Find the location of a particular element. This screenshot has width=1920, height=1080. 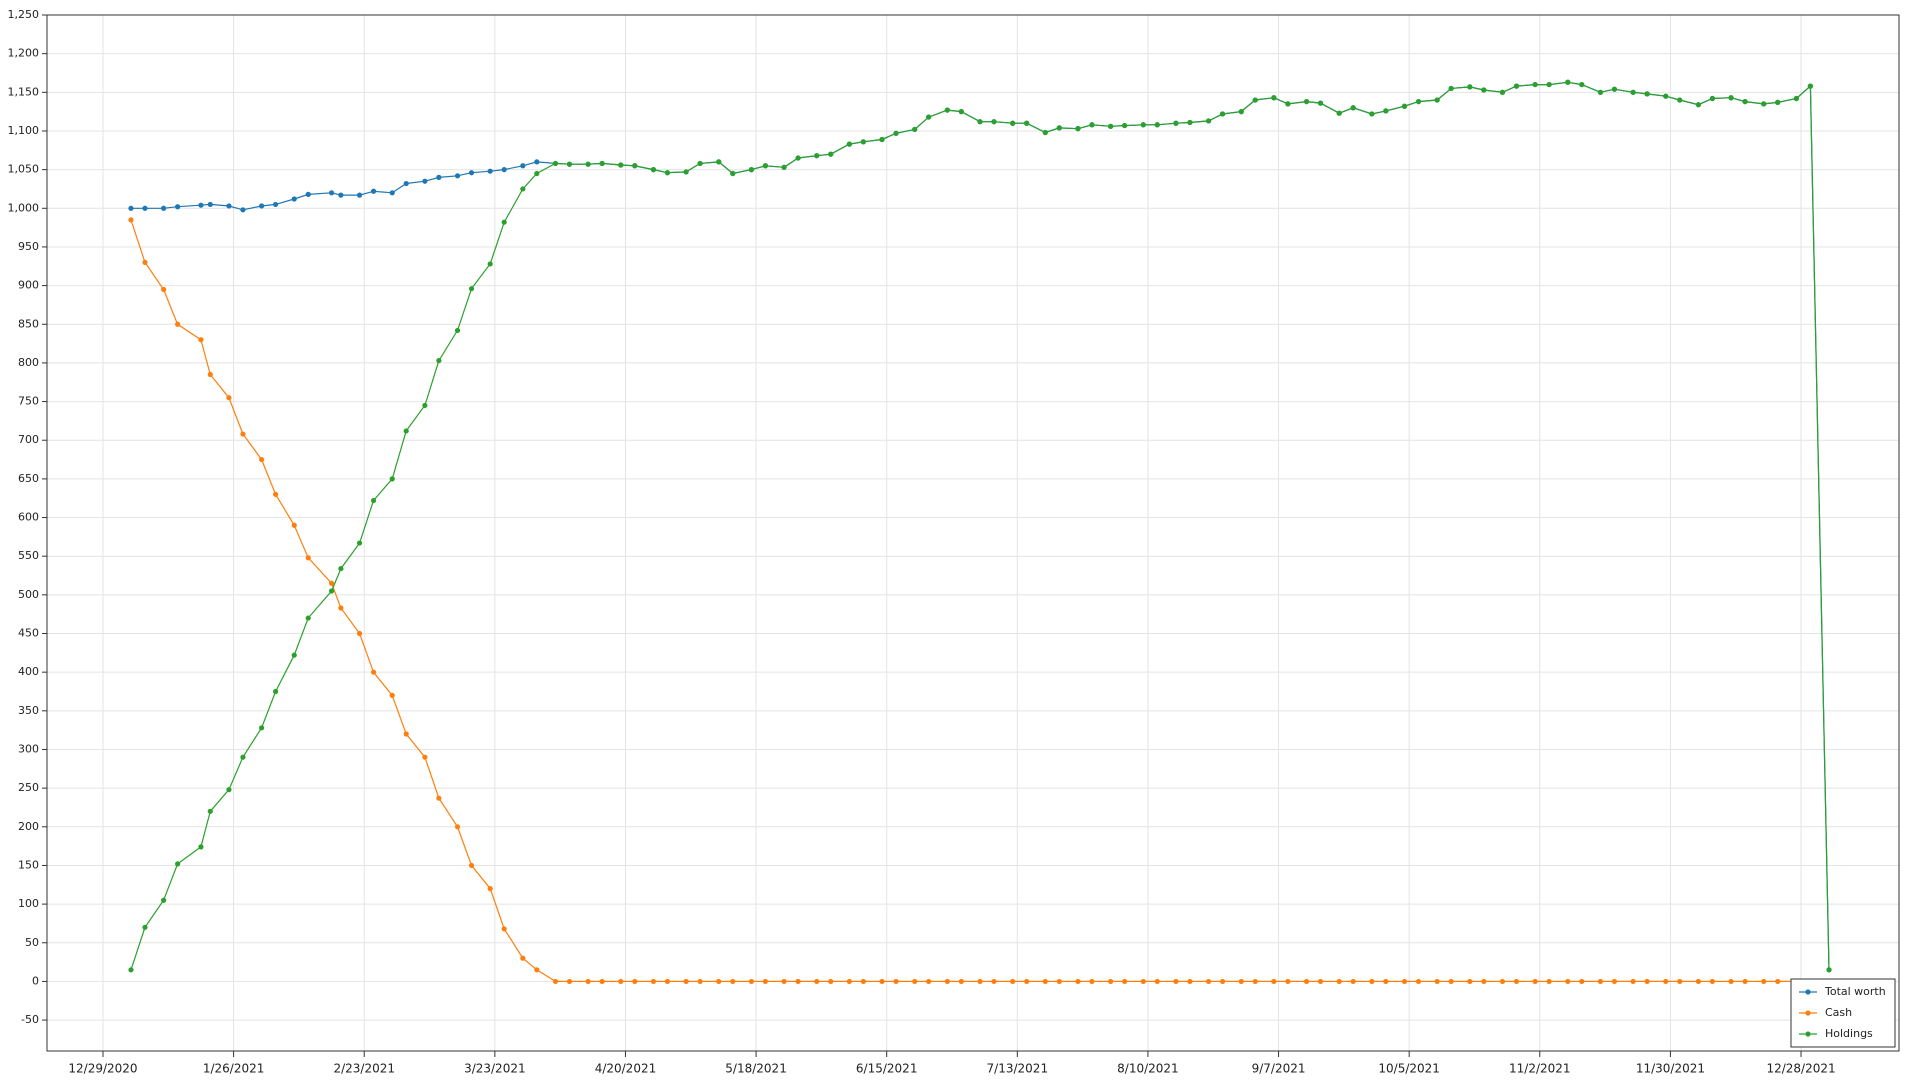

y-tick-label: 300 is located at coordinates (28, 748).